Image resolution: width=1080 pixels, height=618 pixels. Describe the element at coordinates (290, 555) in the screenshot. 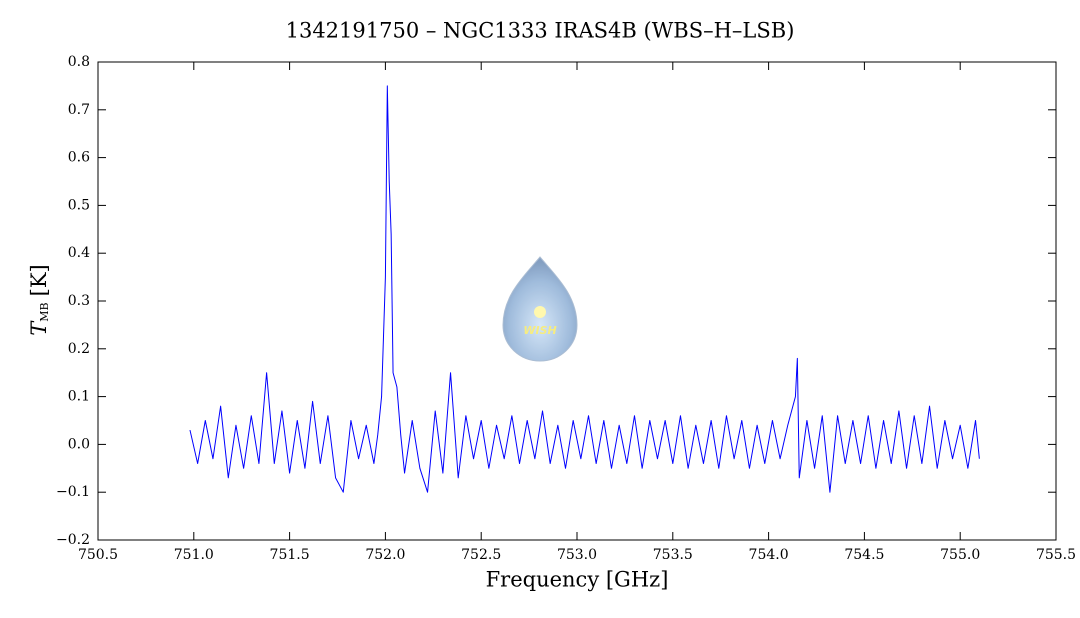

I see `x-tick-label: 751.5` at that location.